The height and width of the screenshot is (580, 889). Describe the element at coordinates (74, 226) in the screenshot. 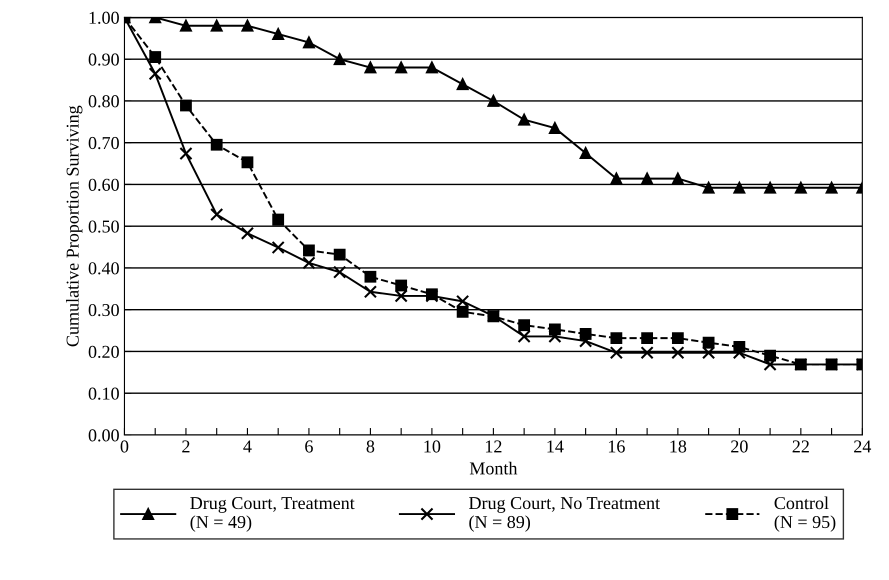

I see `y-axis-title: Cumulative Proportion Surviving` at that location.